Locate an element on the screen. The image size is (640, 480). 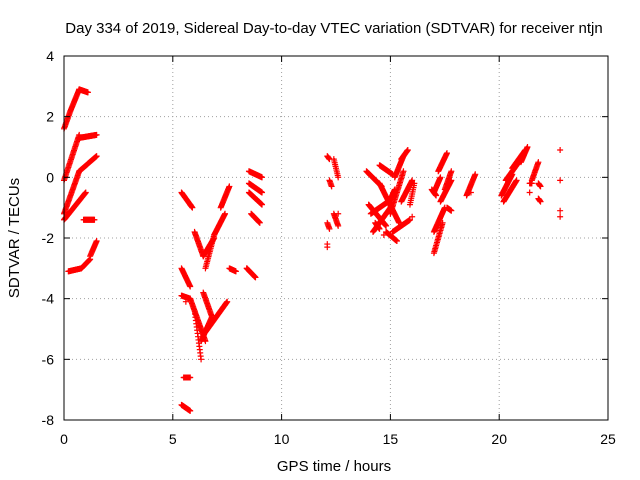
y-tick-label: 4 is located at coordinates (50, 56).